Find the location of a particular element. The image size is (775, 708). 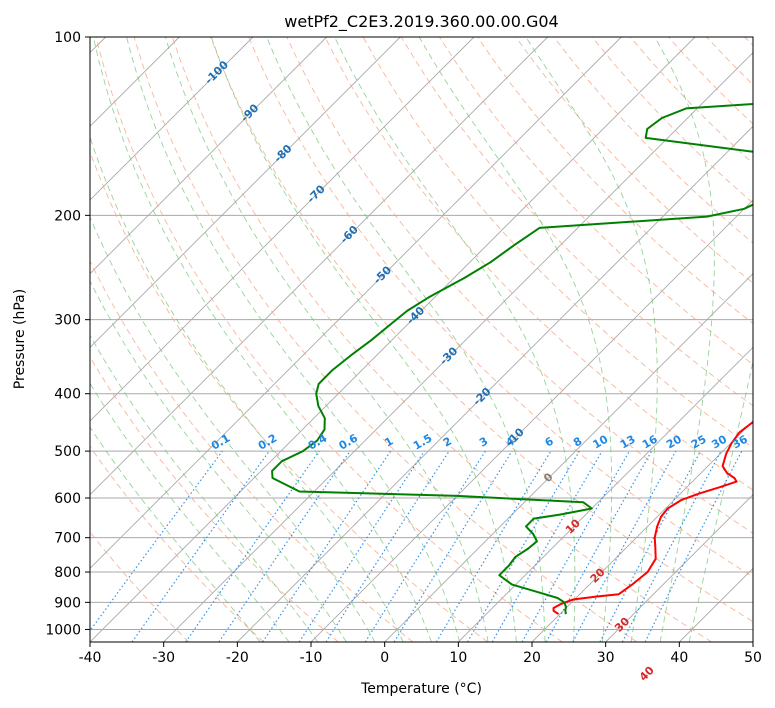

x-axis-tick-label: -10 is located at coordinates (311, 658).